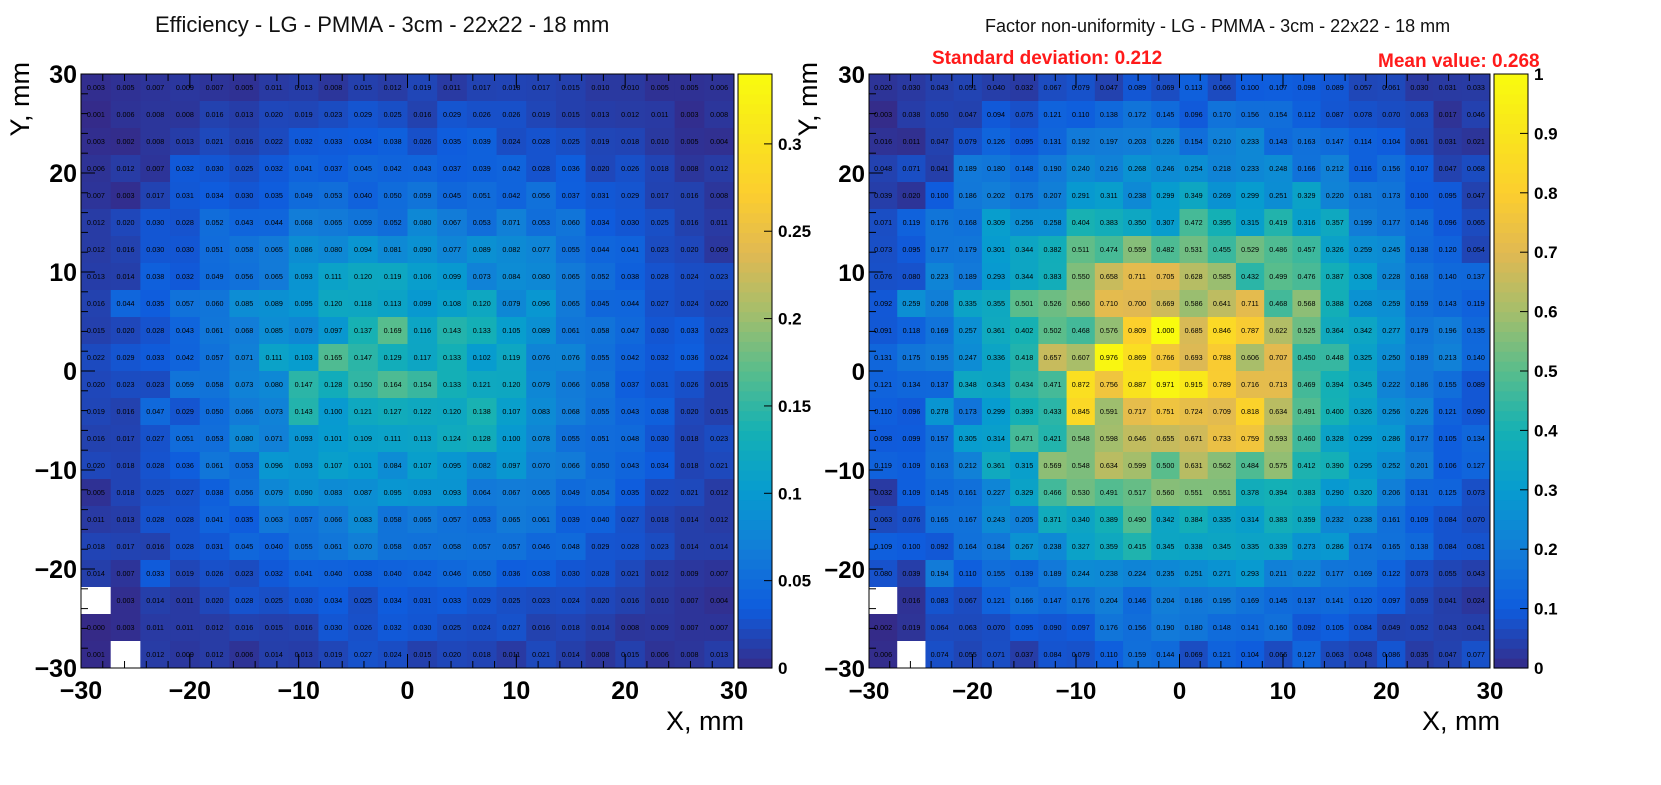  I want to click on cell-label: 0.575, so click(1278, 465).